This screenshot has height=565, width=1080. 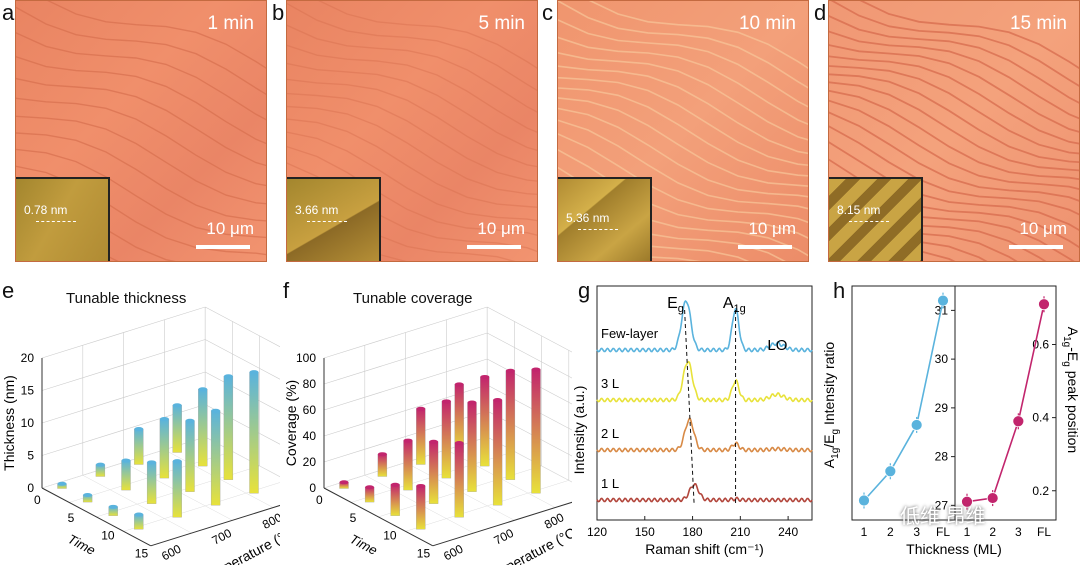 What do you see at coordinates (71, 518) in the screenshot?
I see `time-tick-label: 5` at bounding box center [71, 518].